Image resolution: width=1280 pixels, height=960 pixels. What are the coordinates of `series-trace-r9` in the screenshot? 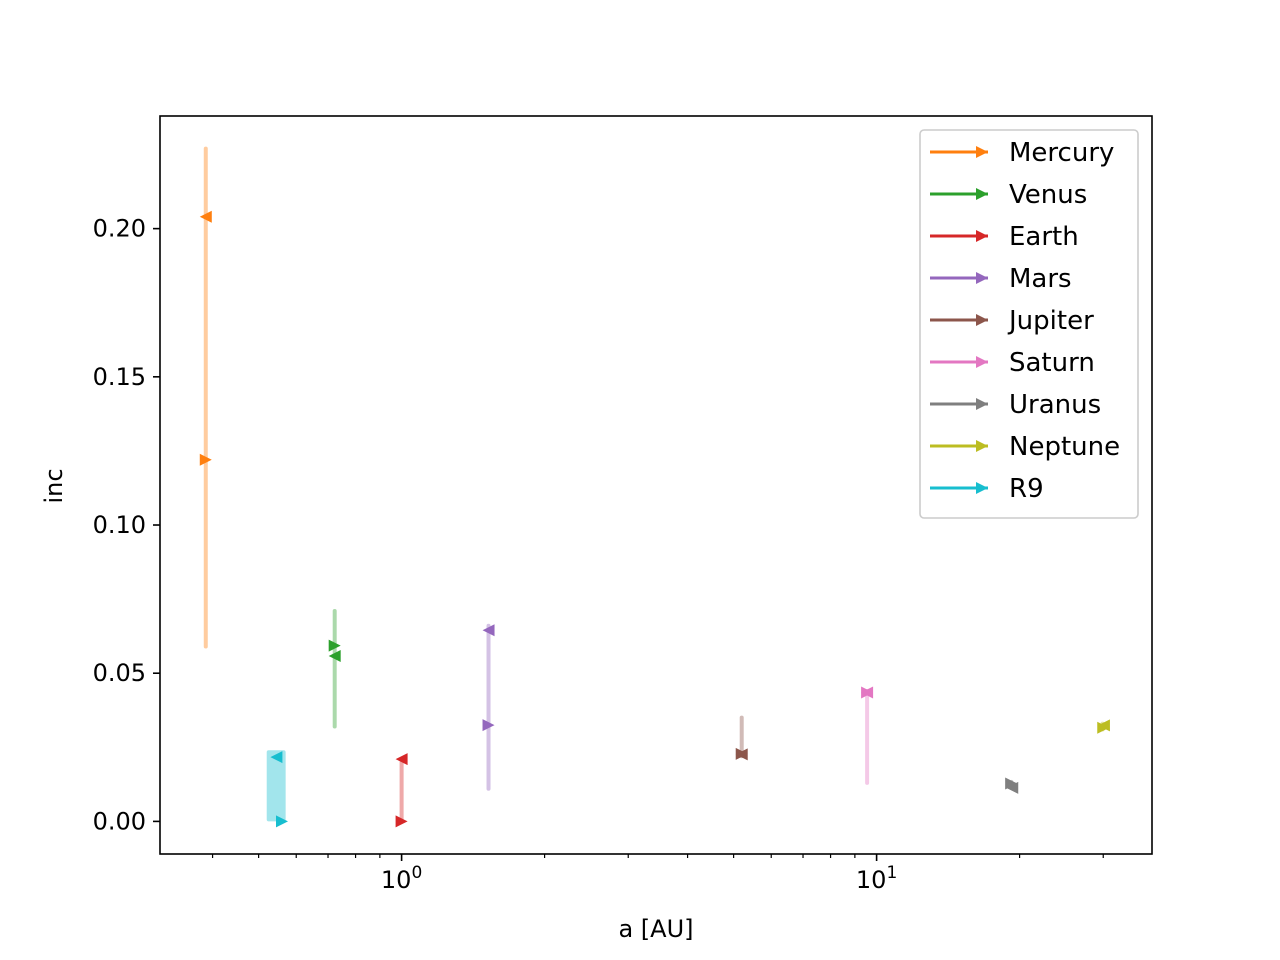 It's located at (276, 786).